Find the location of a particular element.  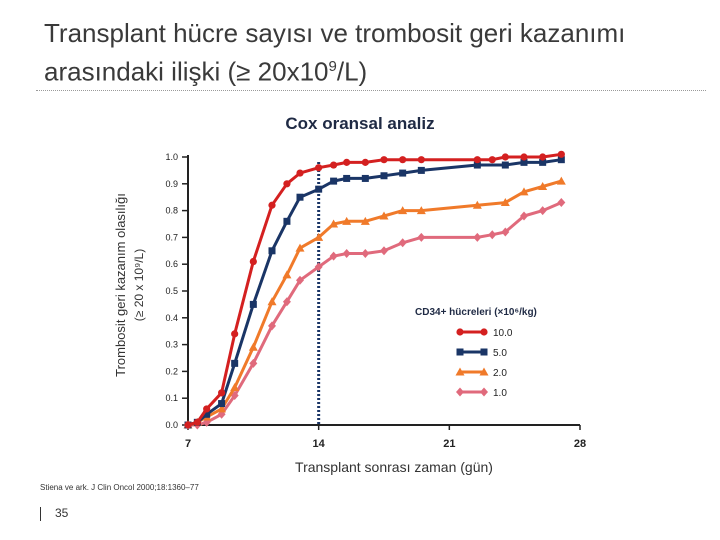

y-tick-label: 0.7 is located at coordinates (171, 237).